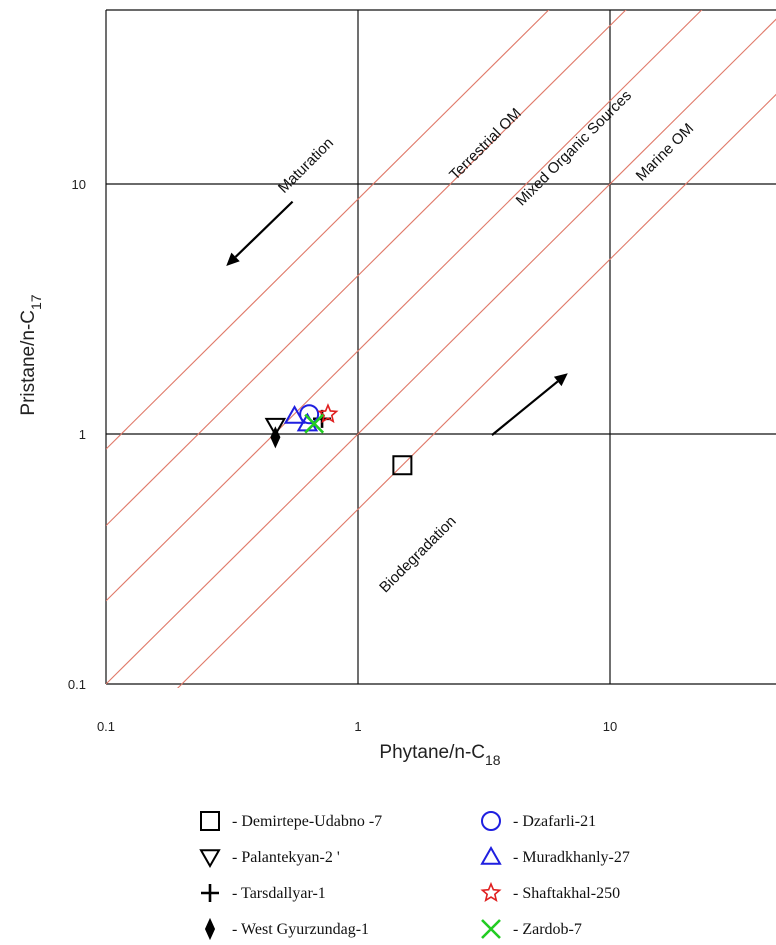 Image resolution: width=776 pixels, height=945 pixels. What do you see at coordinates (338, 439) in the screenshot?
I see `data-points` at bounding box center [338, 439].